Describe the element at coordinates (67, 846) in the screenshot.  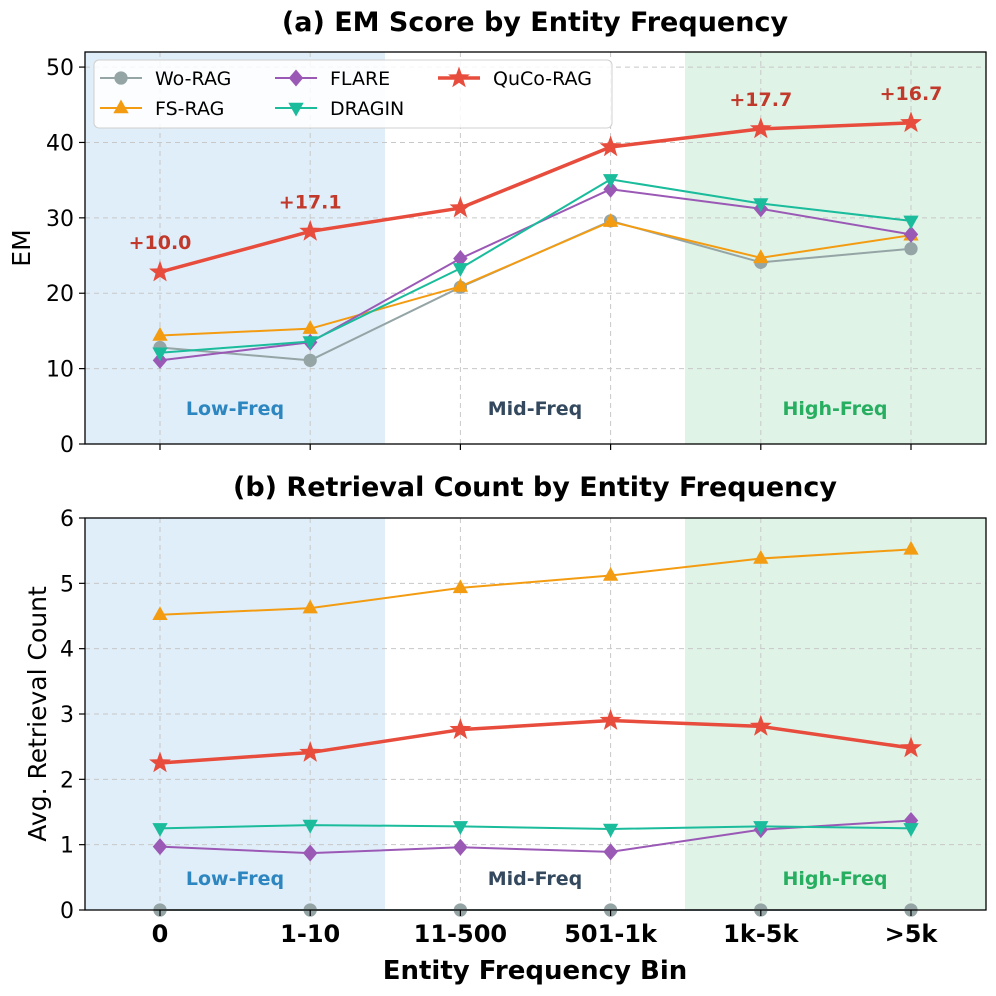
I see `y-tick-label: 1` at that location.